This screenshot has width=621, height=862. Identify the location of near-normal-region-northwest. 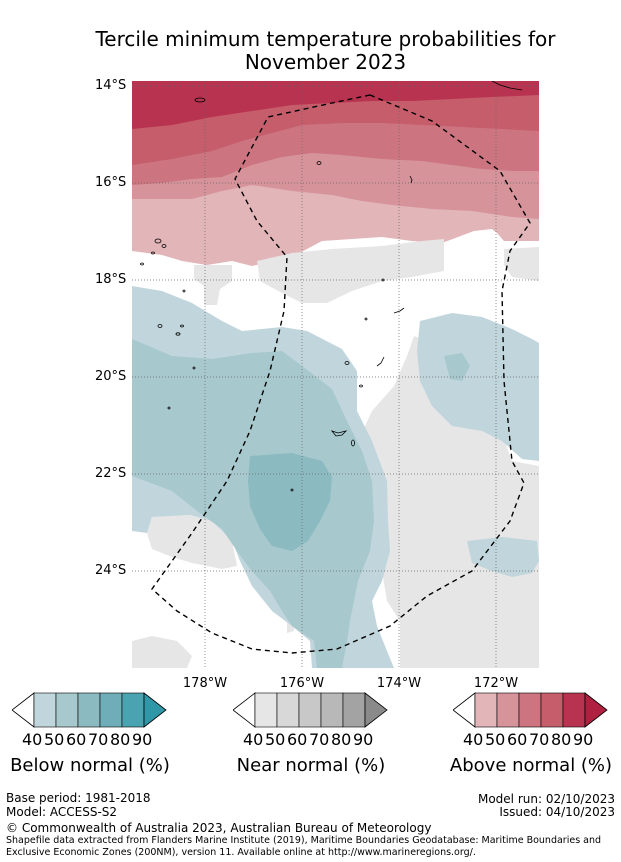
(213, 285).